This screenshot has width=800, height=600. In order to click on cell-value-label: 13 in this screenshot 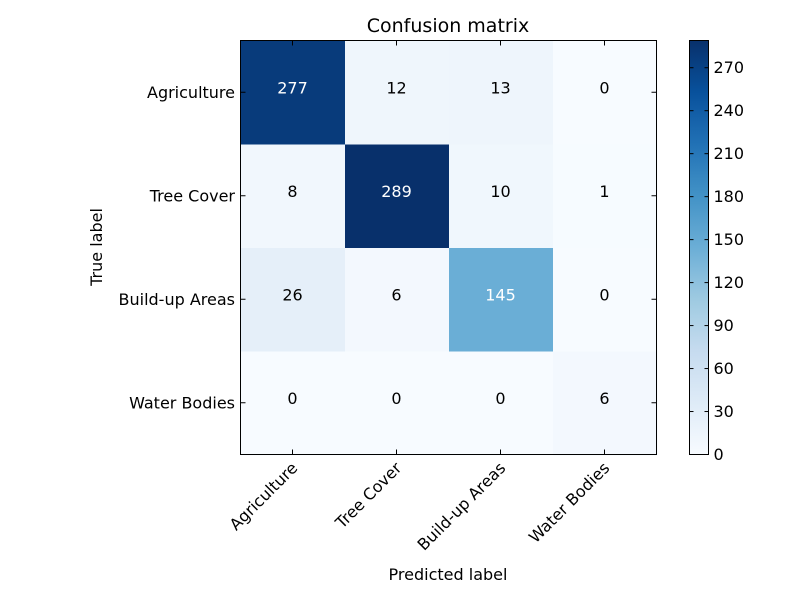, I will do `click(500, 87)`.